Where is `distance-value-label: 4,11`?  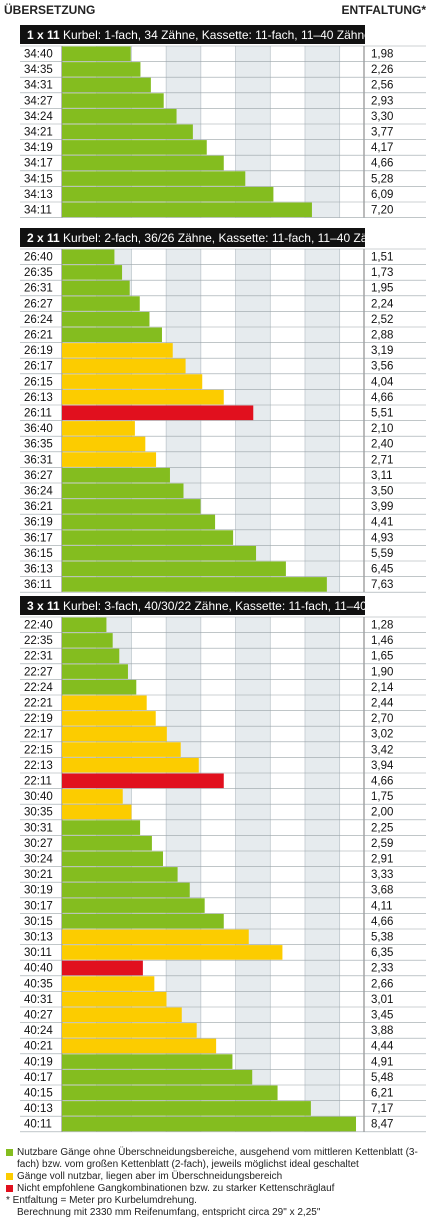 distance-value-label: 4,11 is located at coordinates (382, 906).